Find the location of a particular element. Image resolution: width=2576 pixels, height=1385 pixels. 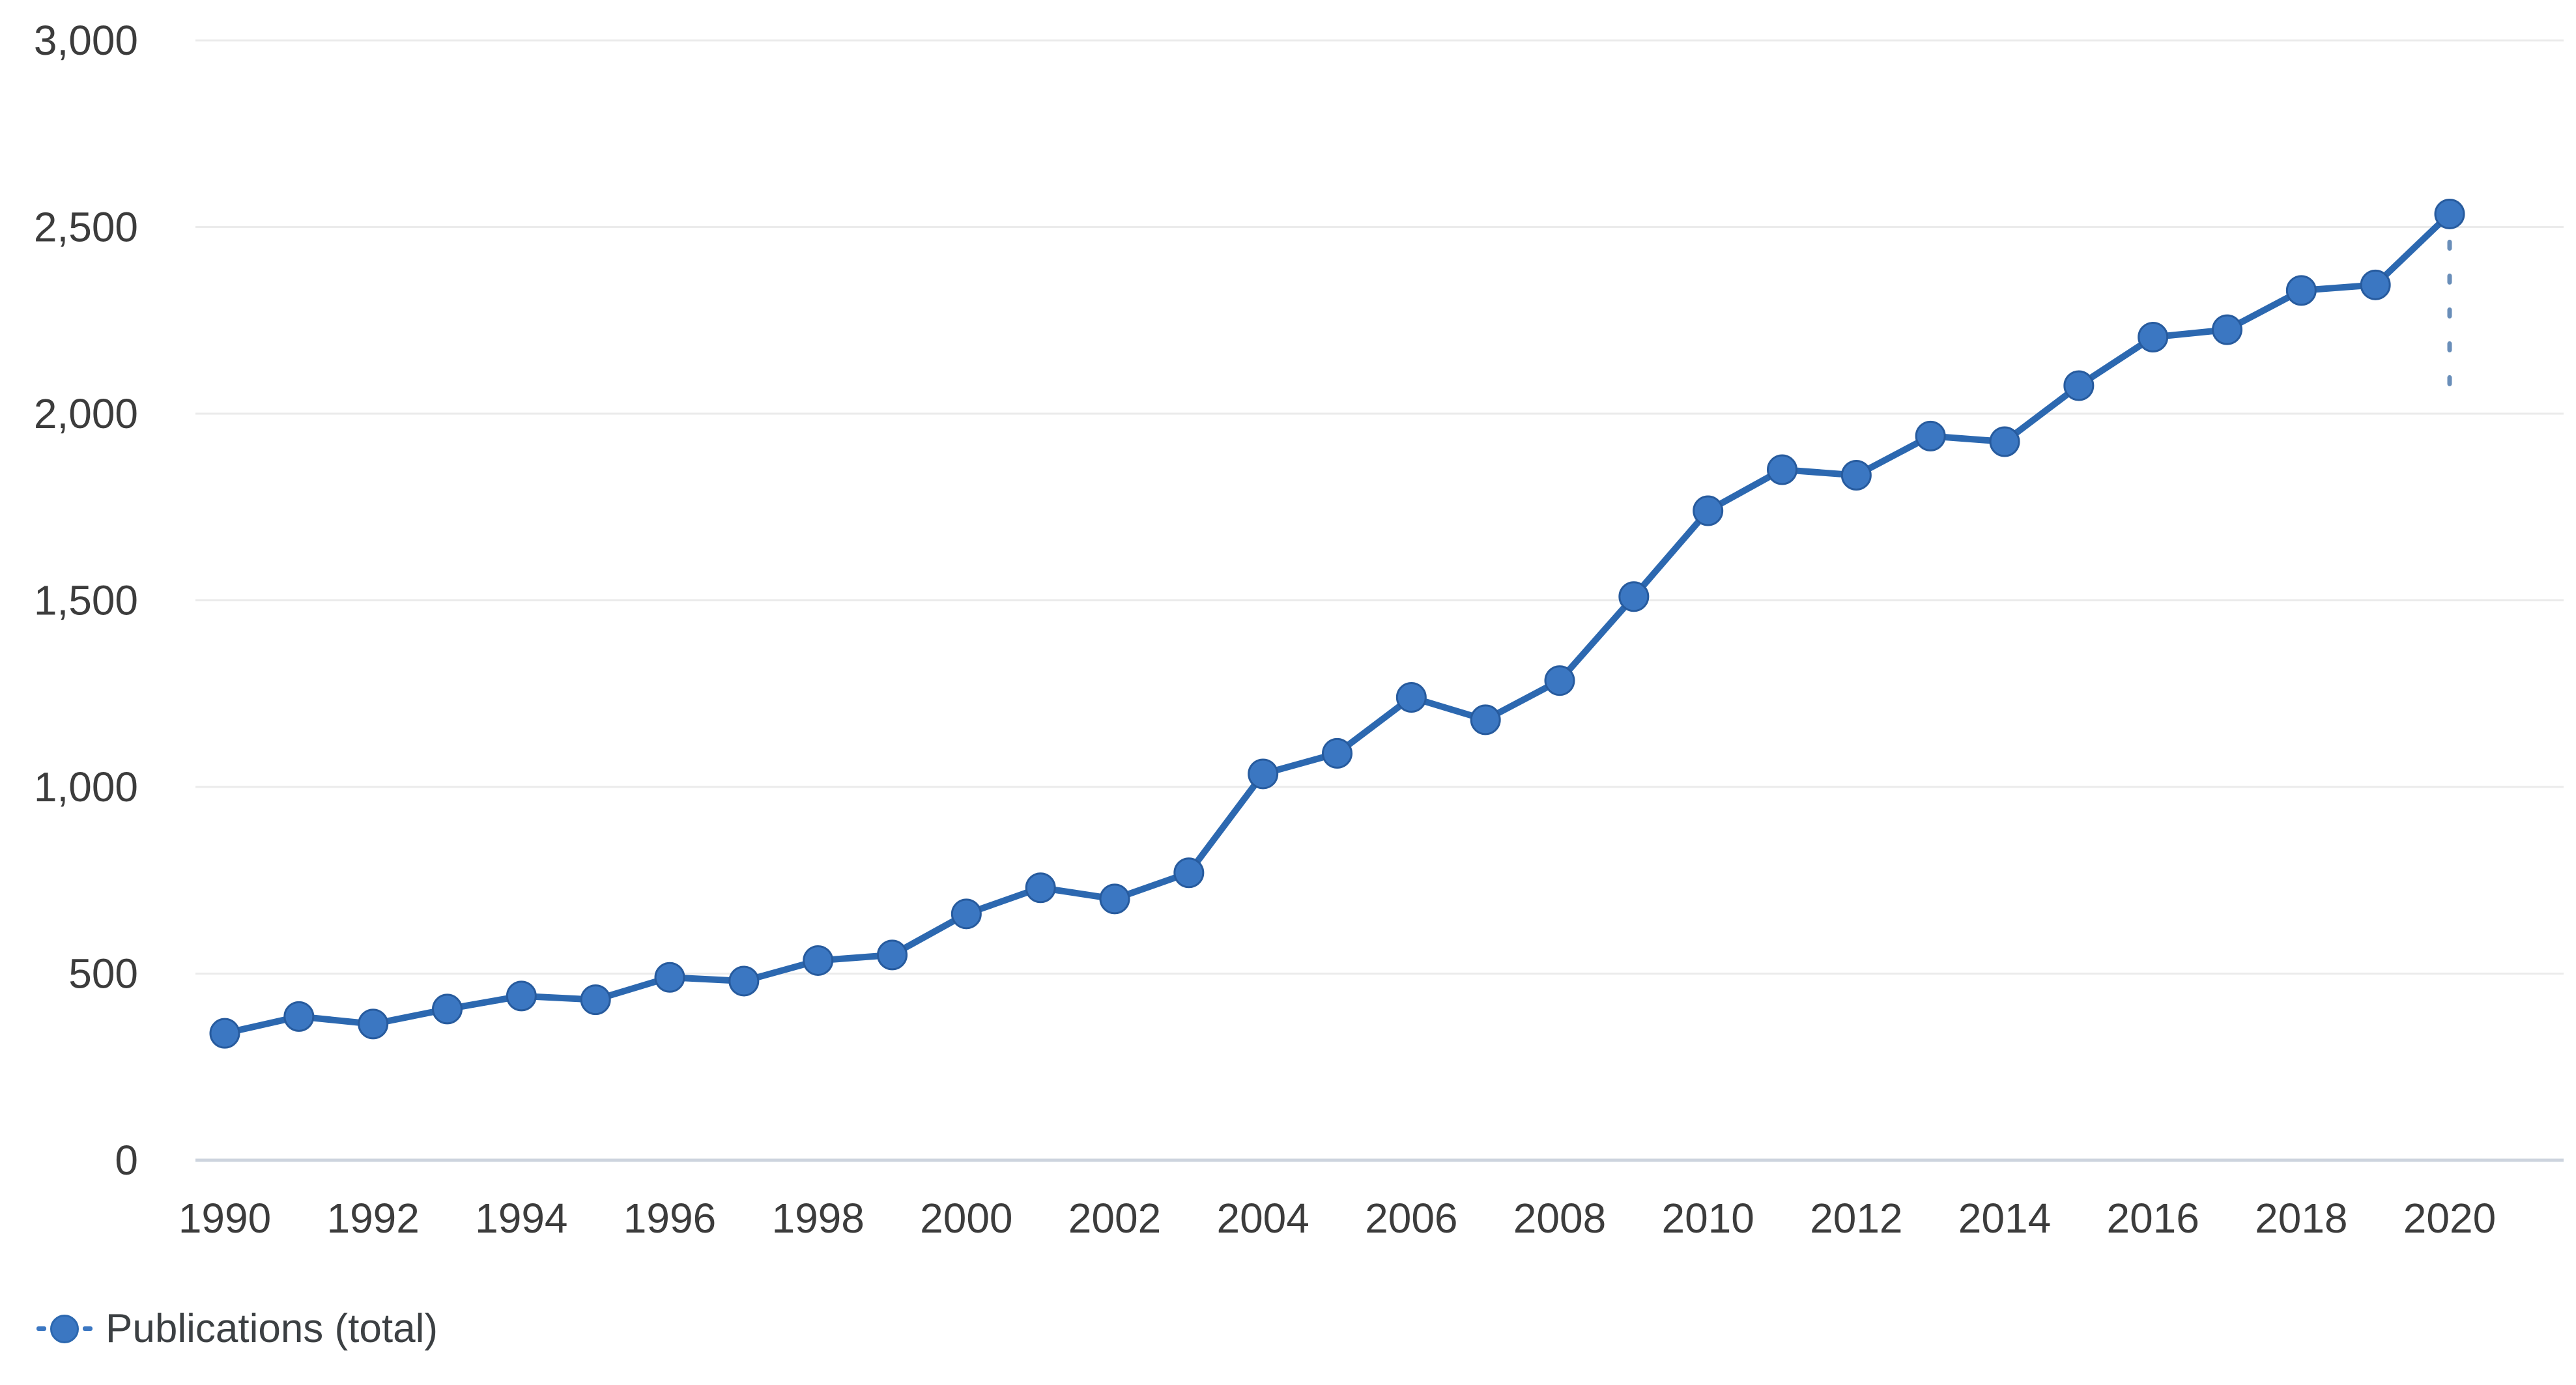

data-point-1999 is located at coordinates (892, 955).